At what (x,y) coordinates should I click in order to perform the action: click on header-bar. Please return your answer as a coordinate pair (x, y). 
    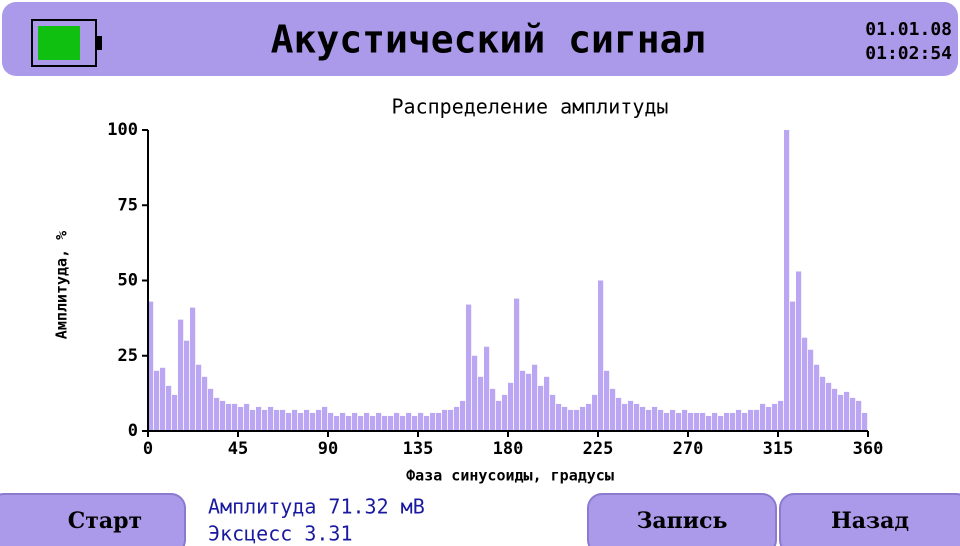
    Looking at the image, I should click on (480, 39).